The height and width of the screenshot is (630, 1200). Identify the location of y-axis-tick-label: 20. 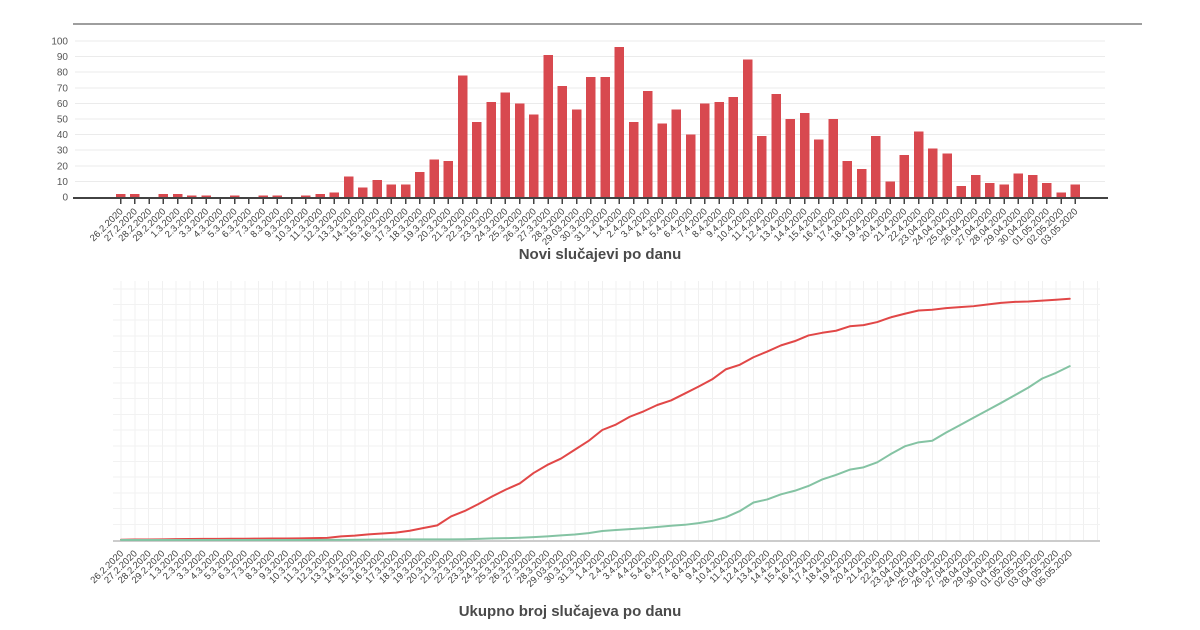
(63, 166).